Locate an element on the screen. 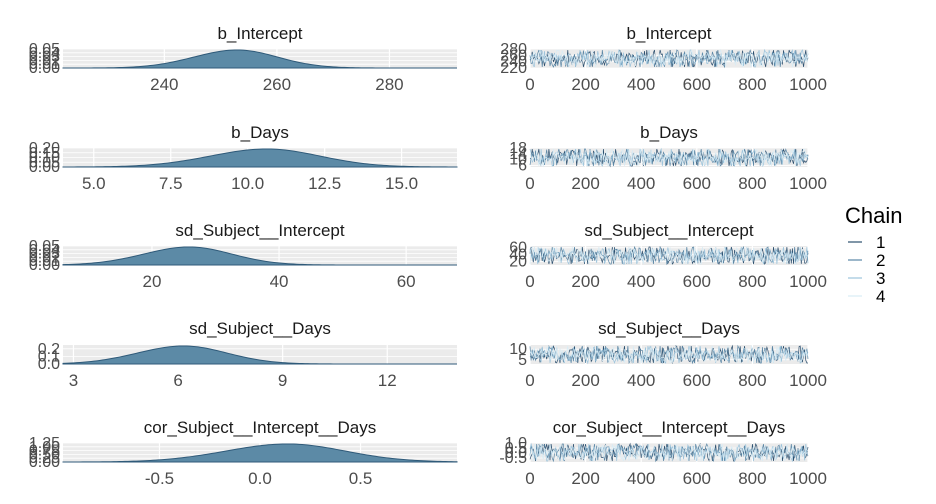 This screenshot has height=504, width=936. y-tick-label: 20 is located at coordinates (518, 262).